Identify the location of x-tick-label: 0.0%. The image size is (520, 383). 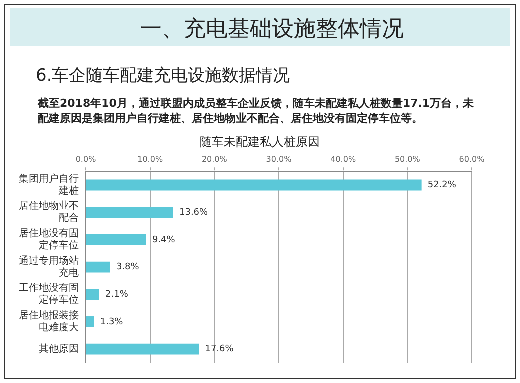
(86, 159).